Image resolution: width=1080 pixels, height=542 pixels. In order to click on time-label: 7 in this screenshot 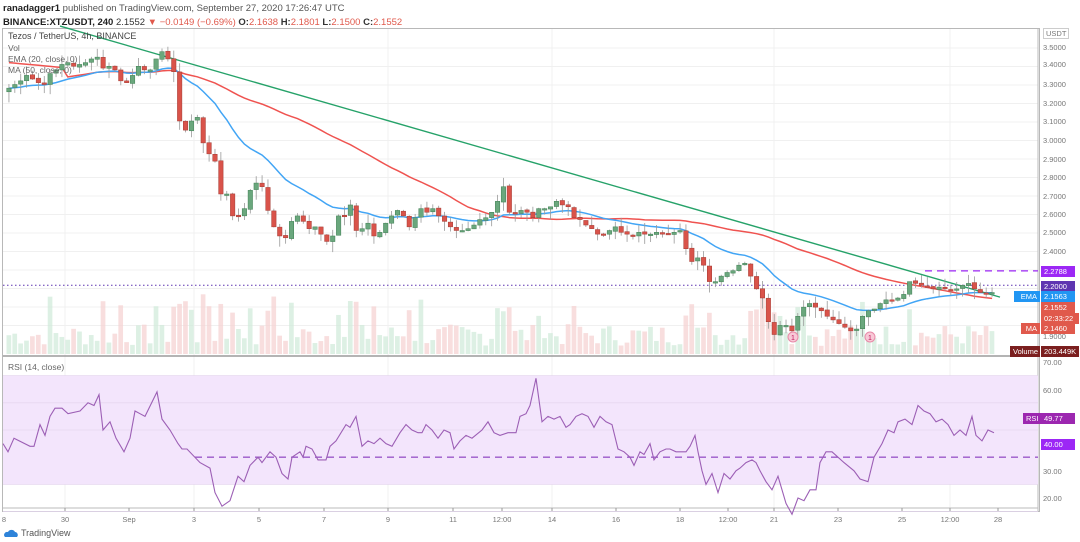, I will do `click(324, 519)`.